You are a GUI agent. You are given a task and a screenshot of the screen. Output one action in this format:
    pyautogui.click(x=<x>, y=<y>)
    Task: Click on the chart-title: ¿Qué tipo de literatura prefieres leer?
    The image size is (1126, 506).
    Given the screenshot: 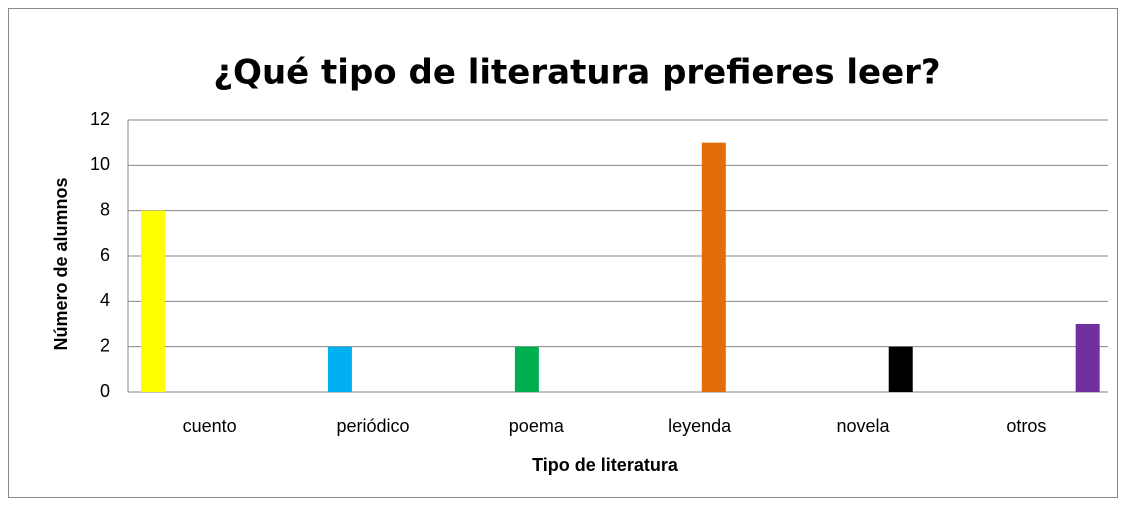 What is the action you would take?
    pyautogui.click(x=576, y=73)
    